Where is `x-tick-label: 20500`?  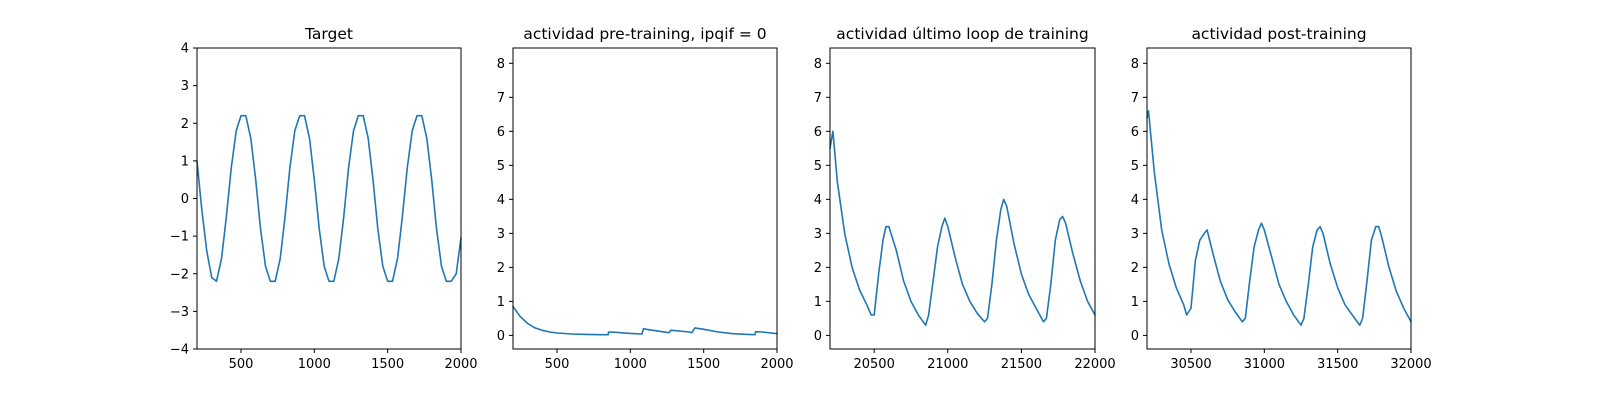 x-tick-label: 20500 is located at coordinates (873, 364).